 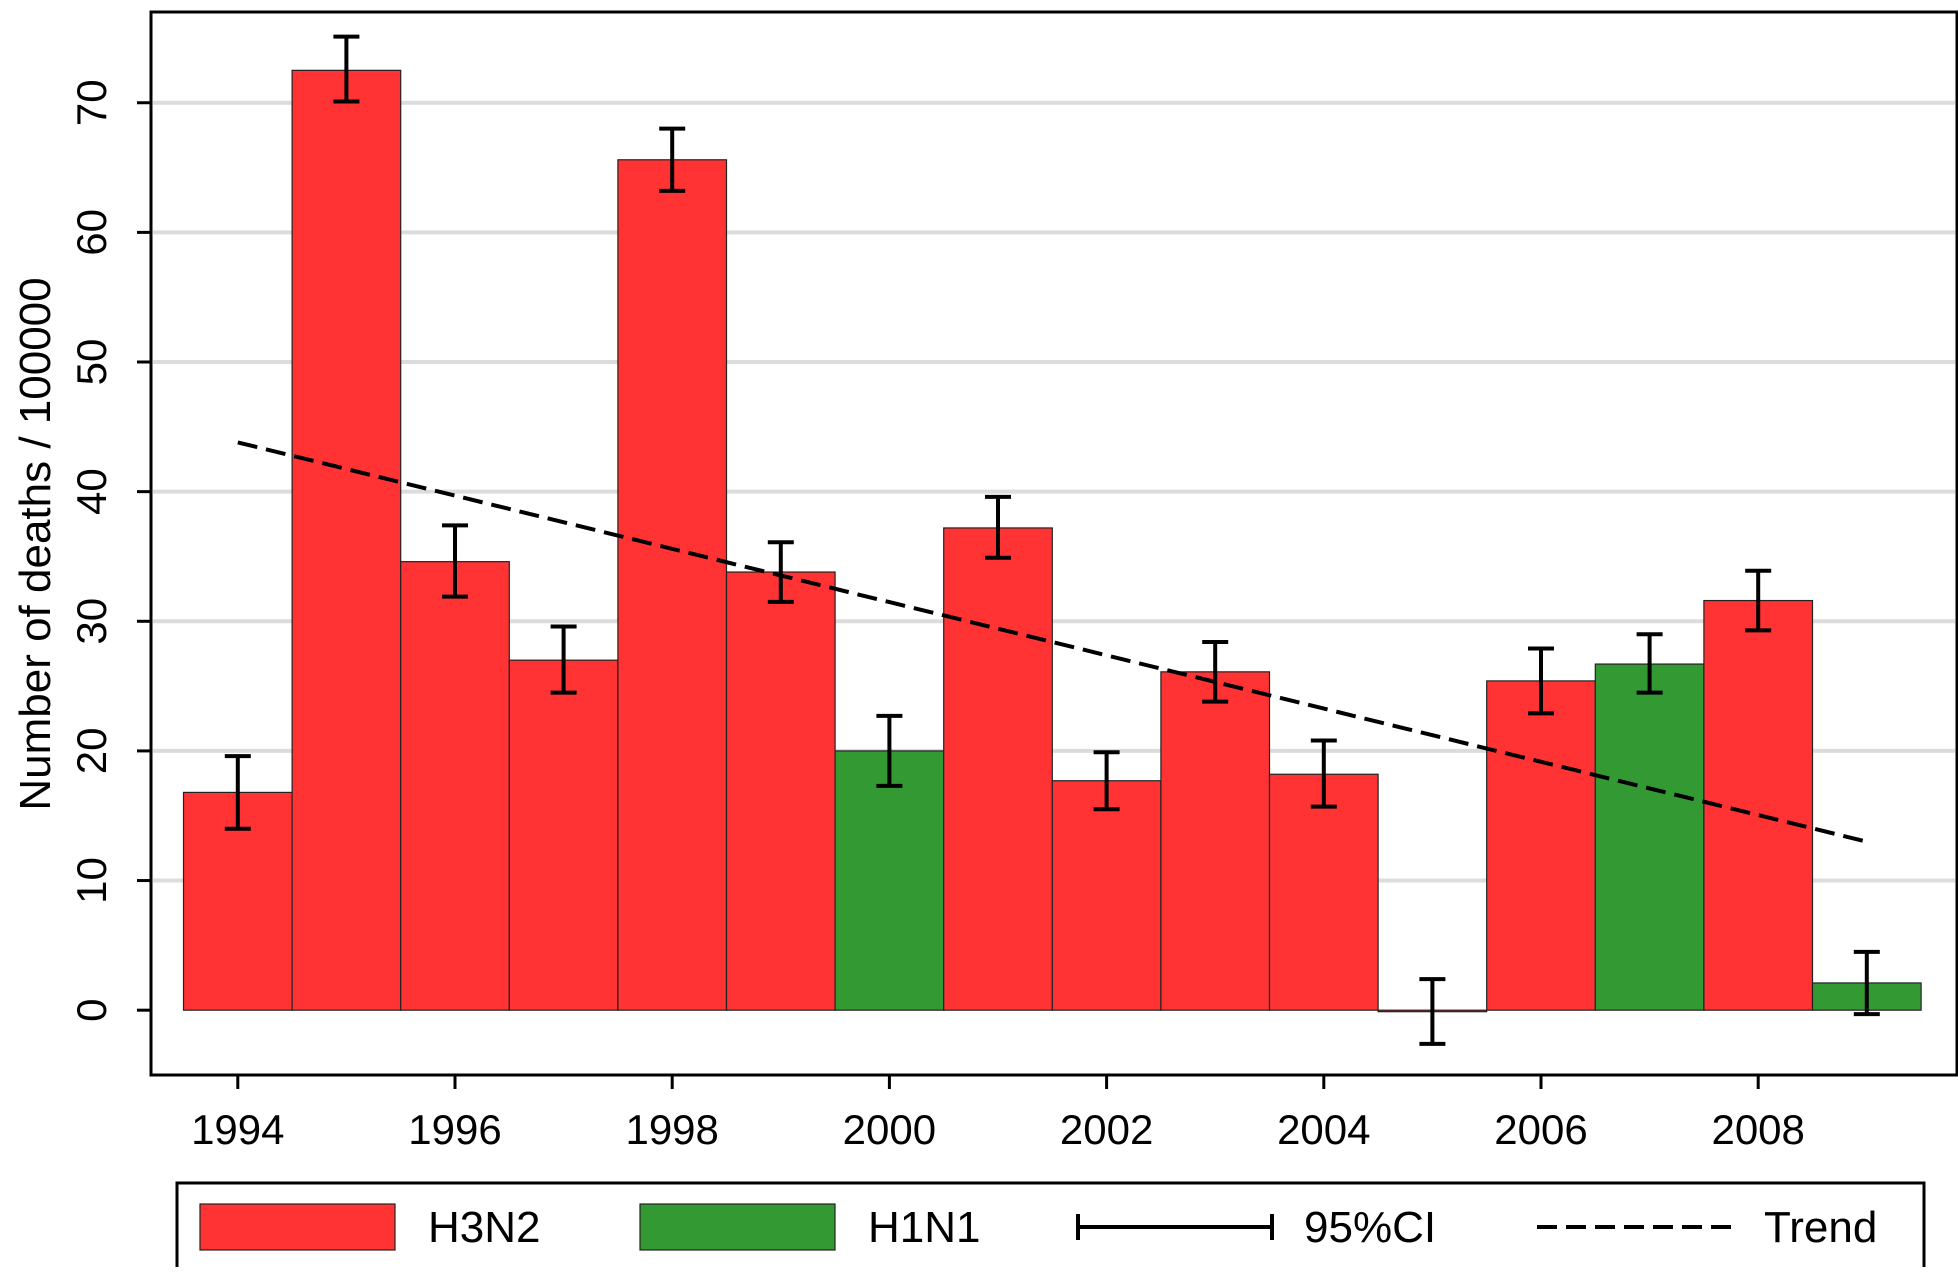 What do you see at coordinates (780, 791) in the screenshot?
I see `bar-1999` at bounding box center [780, 791].